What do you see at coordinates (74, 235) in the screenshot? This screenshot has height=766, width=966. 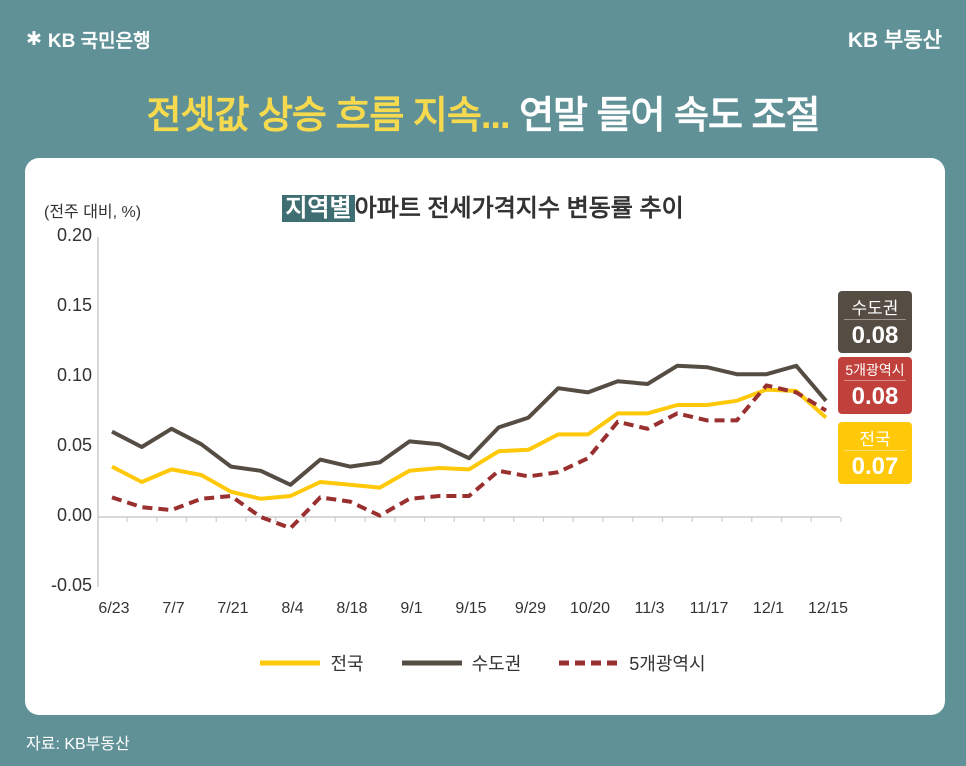 I see `y-tick-label: 0.20` at bounding box center [74, 235].